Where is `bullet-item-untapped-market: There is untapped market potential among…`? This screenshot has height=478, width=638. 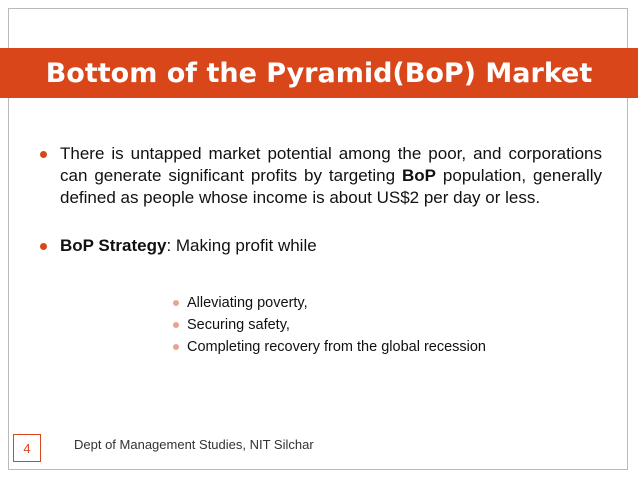
bullet-item-untapped-market: There is untapped market potential among… is located at coordinates (321, 176).